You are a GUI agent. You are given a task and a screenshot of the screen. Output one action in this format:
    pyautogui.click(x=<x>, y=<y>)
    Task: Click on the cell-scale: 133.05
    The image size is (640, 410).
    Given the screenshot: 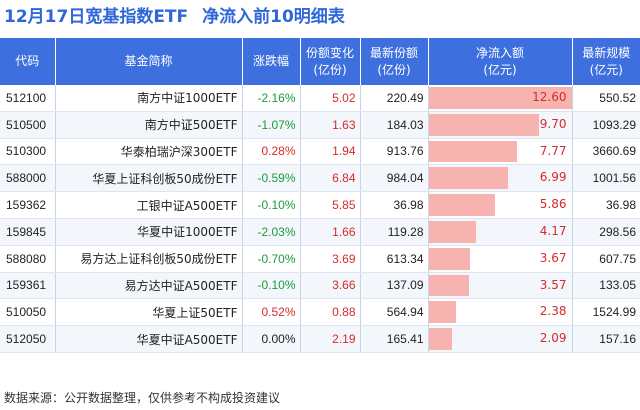 What is the action you would take?
    pyautogui.click(x=606, y=286)
    